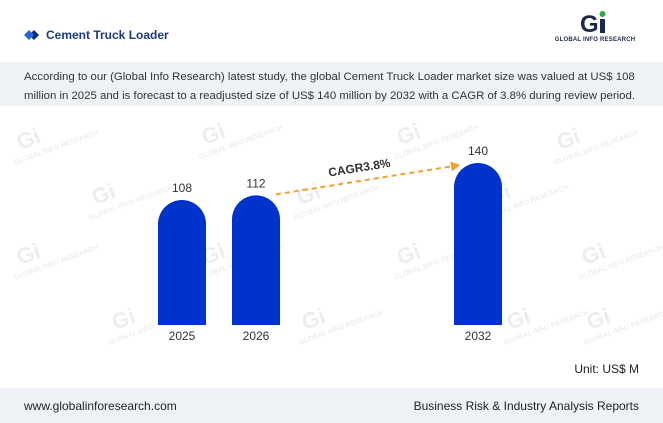 The height and width of the screenshot is (423, 663). I want to click on diamond-icon, so click(31, 35).